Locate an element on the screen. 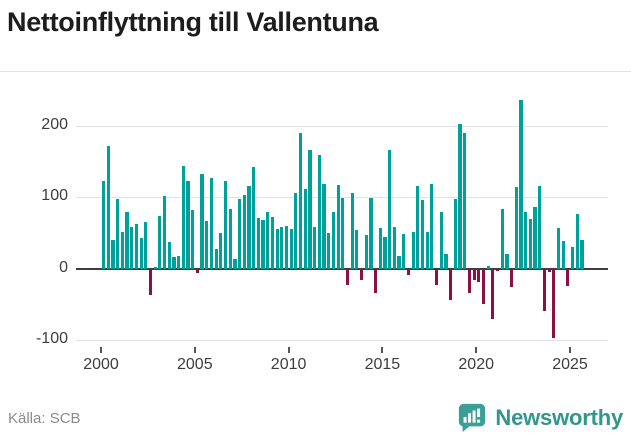 This screenshot has height=439, width=631. bar-2004-Q3 is located at coordinates (188, 224).